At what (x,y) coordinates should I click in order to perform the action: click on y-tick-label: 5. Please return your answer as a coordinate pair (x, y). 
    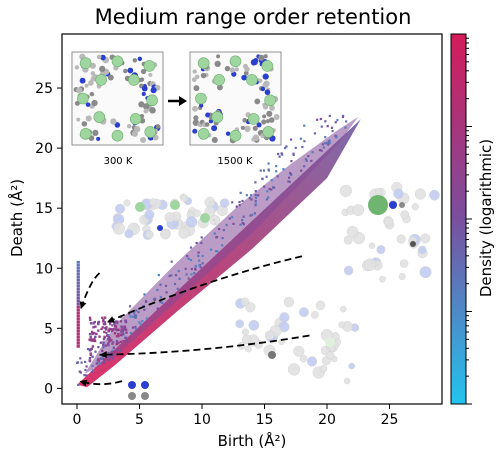
    Looking at the image, I should click on (48, 329).